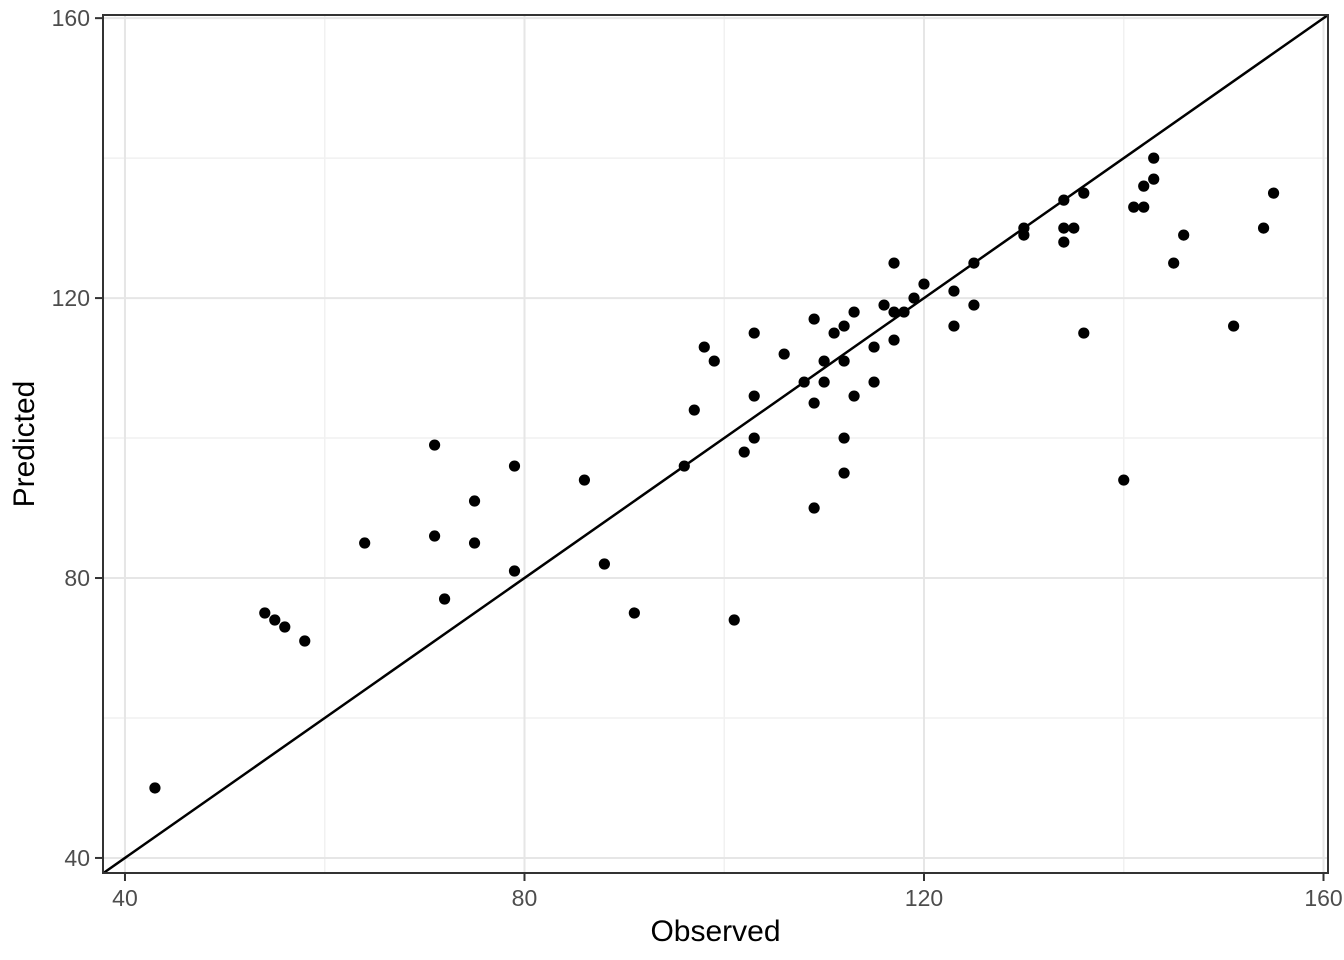 This screenshot has width=1344, height=960. I want to click on y-axis-title: Predicted, so click(24, 444).